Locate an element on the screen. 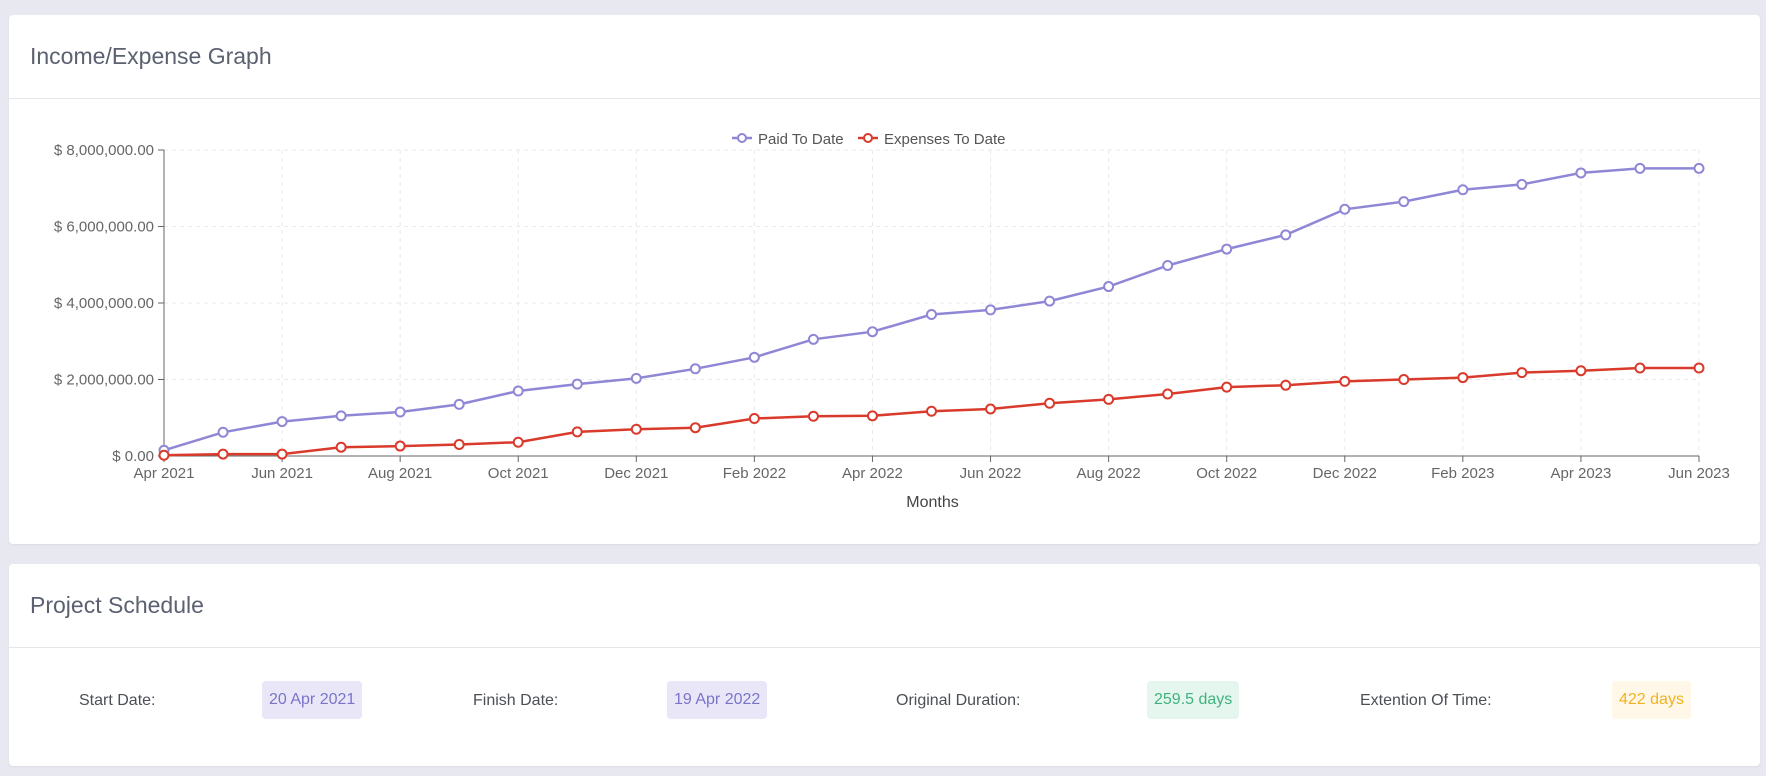  x-tick-label: Dec 2021 is located at coordinates (636, 473).